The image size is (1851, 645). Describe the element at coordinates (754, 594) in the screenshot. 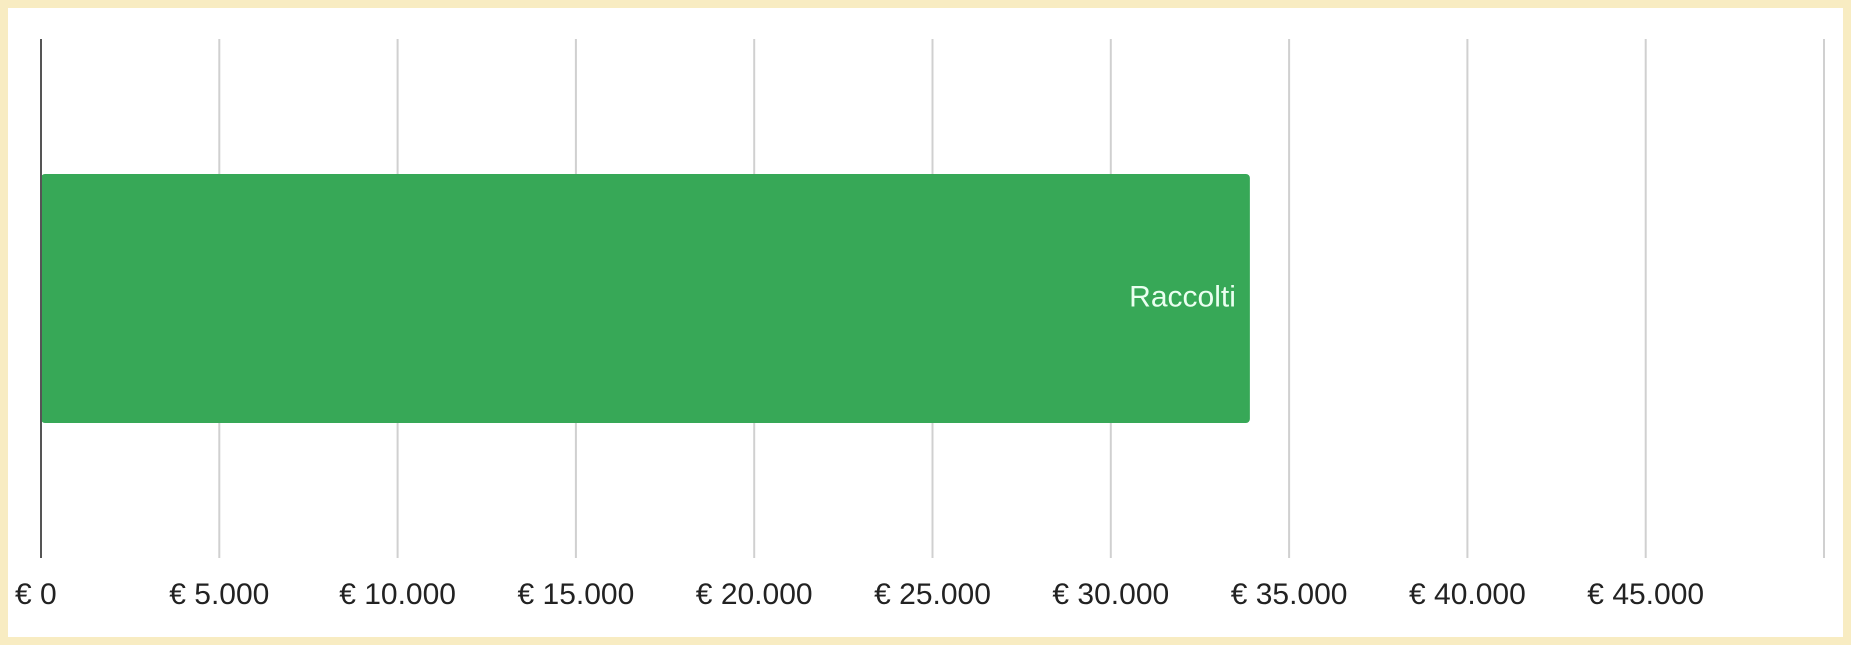

I see `x-tick-label: € 20.000` at that location.